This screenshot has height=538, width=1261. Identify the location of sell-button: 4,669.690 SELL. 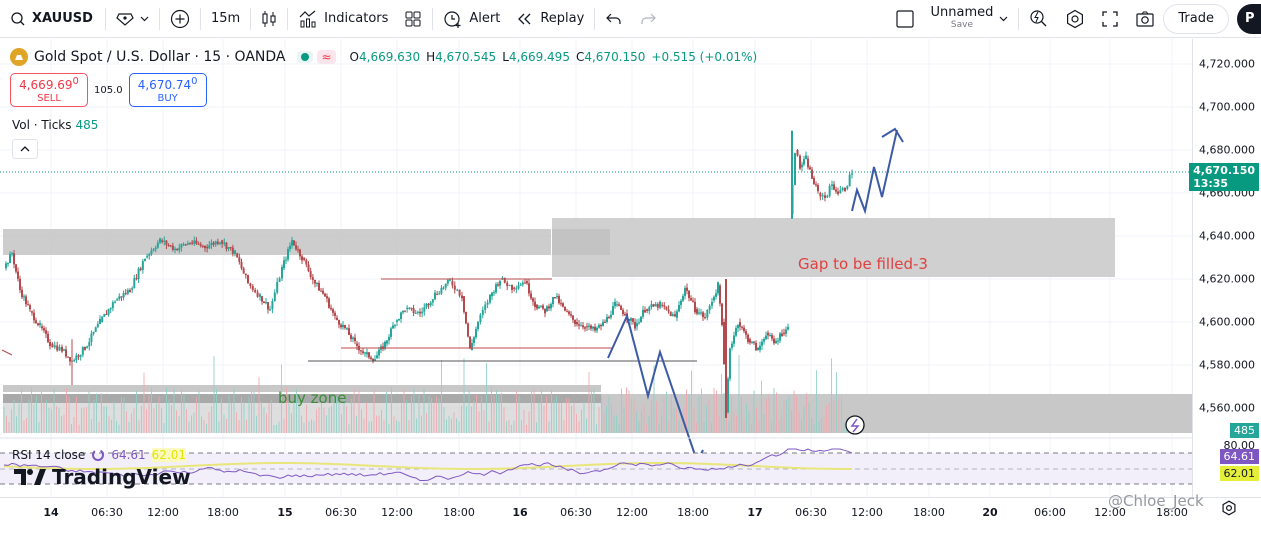
(49, 90).